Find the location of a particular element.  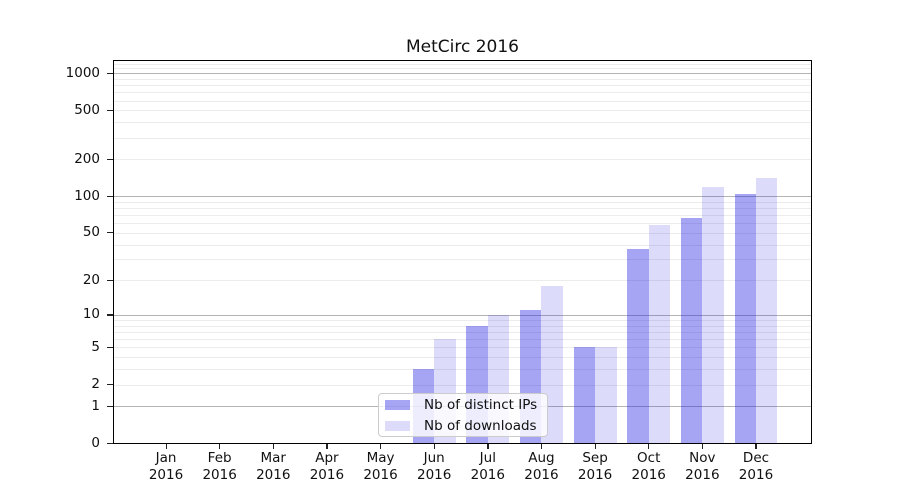

legend: Nb of distinct IPs Nb of downloads is located at coordinates (463, 415).